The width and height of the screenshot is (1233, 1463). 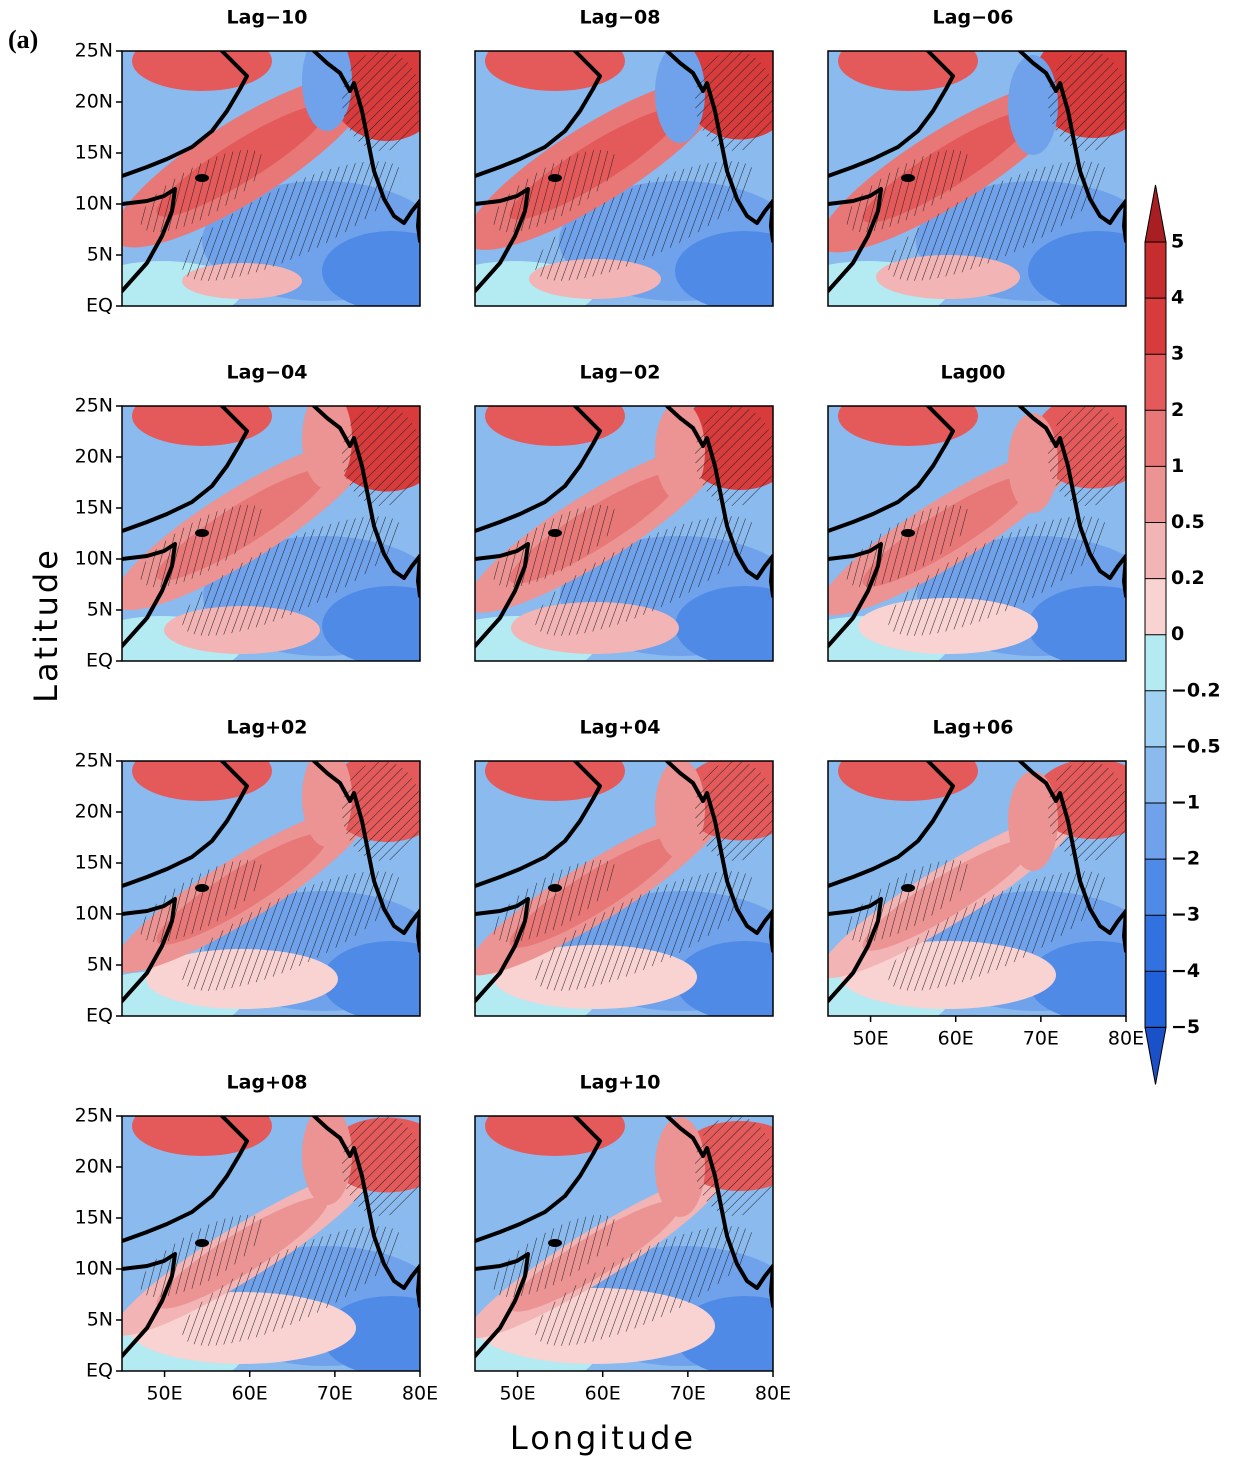 What do you see at coordinates (1177, 466) in the screenshot?
I see `colorbar-label: 1` at bounding box center [1177, 466].